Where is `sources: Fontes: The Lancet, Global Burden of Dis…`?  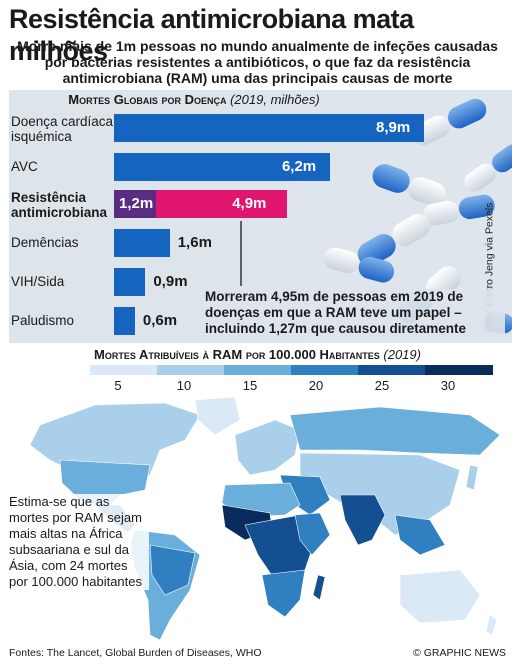 sources: Fontes: The Lancet, Global Burden of Dis… is located at coordinates (135, 653).